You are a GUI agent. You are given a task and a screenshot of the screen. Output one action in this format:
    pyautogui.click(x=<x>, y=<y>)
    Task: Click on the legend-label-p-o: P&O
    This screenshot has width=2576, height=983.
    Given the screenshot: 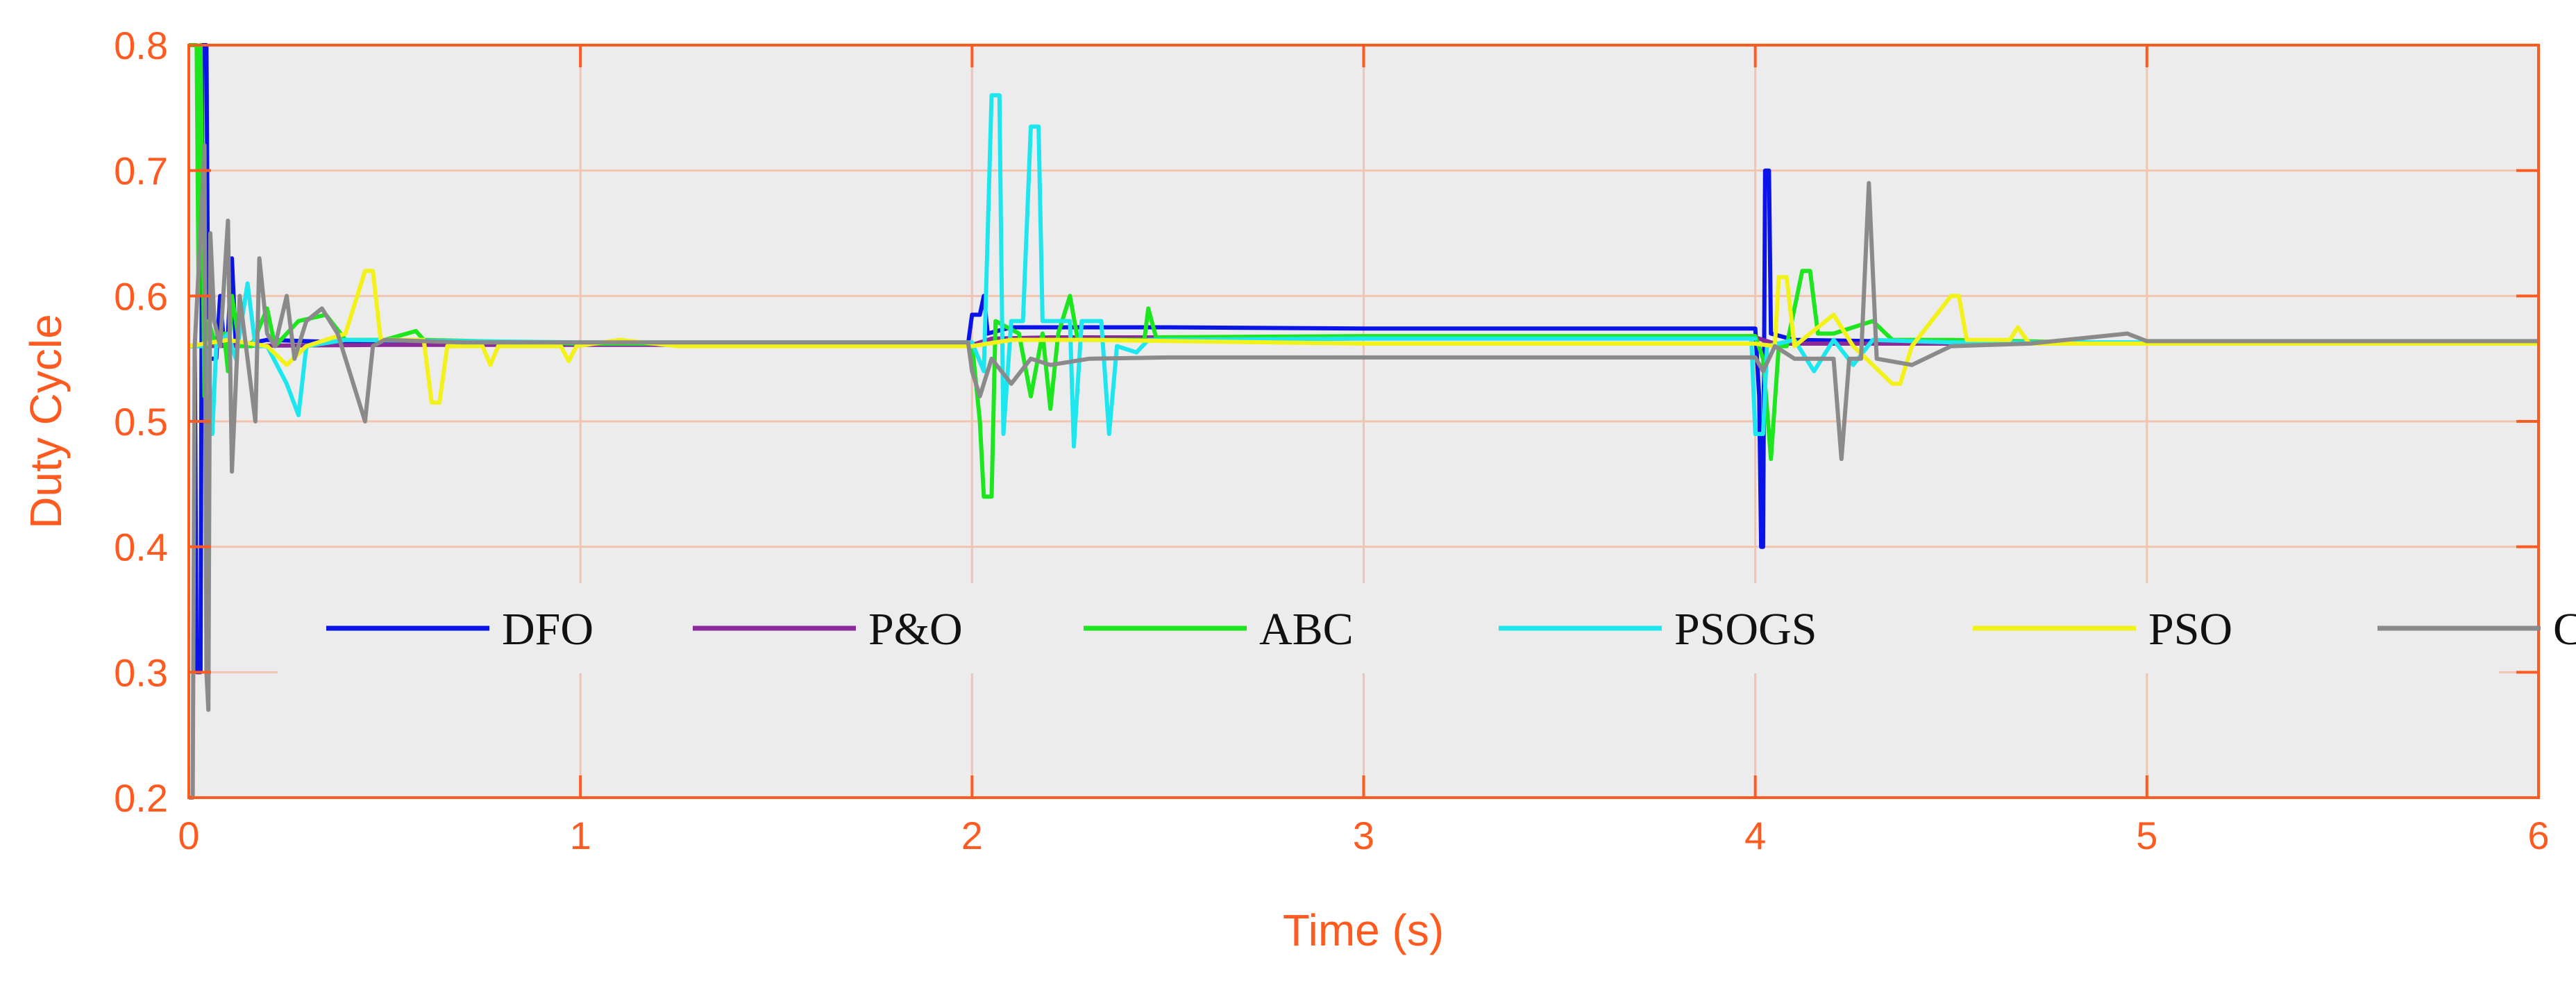 What is the action you would take?
    pyautogui.click(x=915, y=630)
    